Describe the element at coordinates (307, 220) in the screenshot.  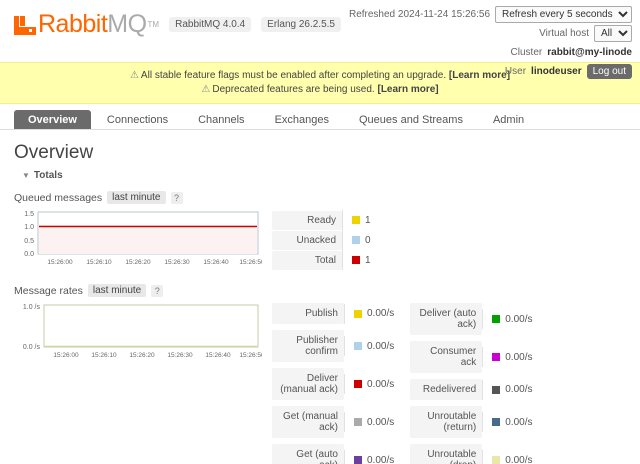
I see `legend-label-ready: Ready` at that location.